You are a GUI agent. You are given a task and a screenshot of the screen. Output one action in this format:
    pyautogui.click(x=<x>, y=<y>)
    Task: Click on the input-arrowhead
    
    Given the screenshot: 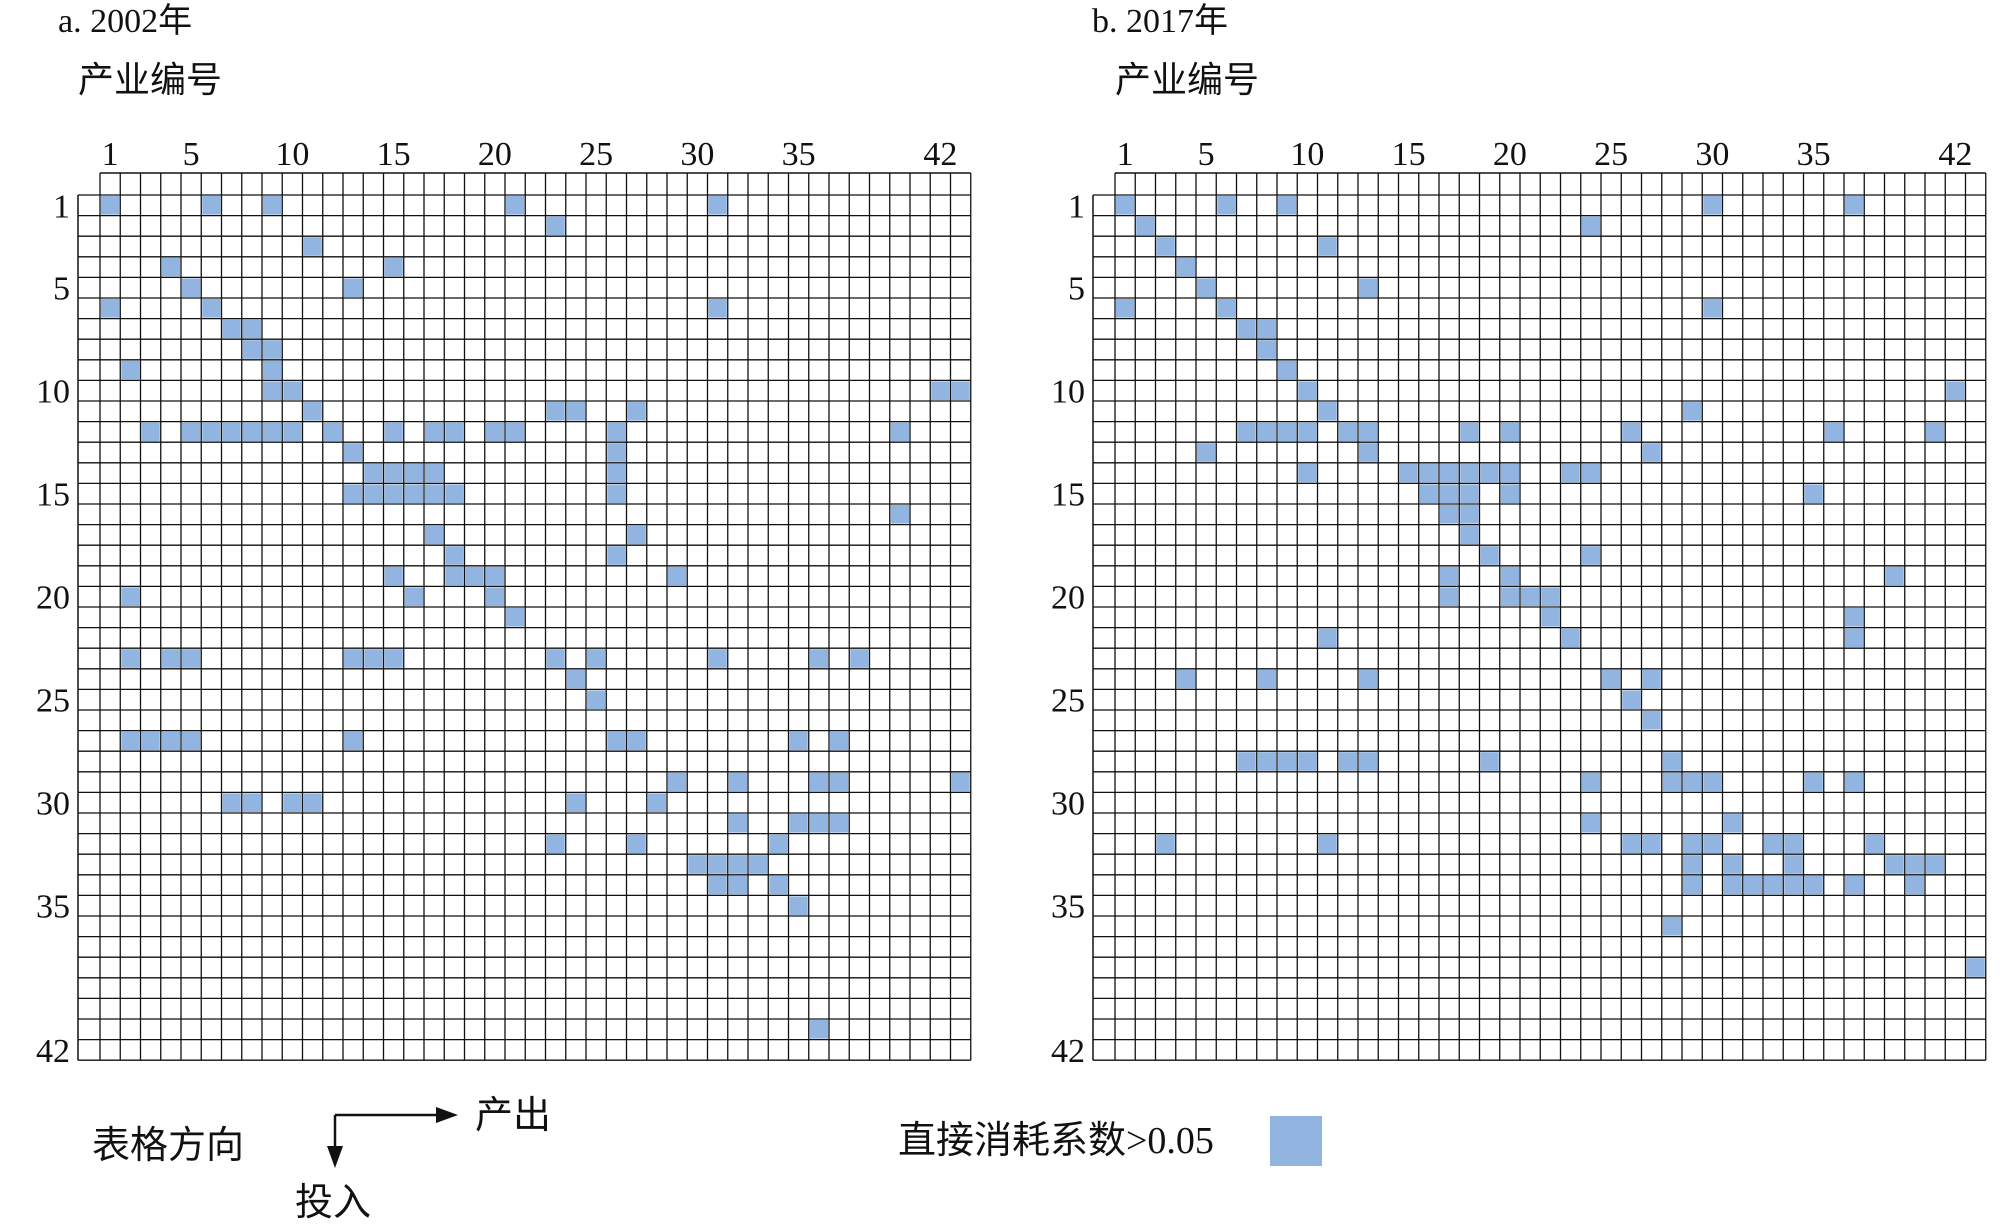 What is the action you would take?
    pyautogui.click(x=335, y=1157)
    